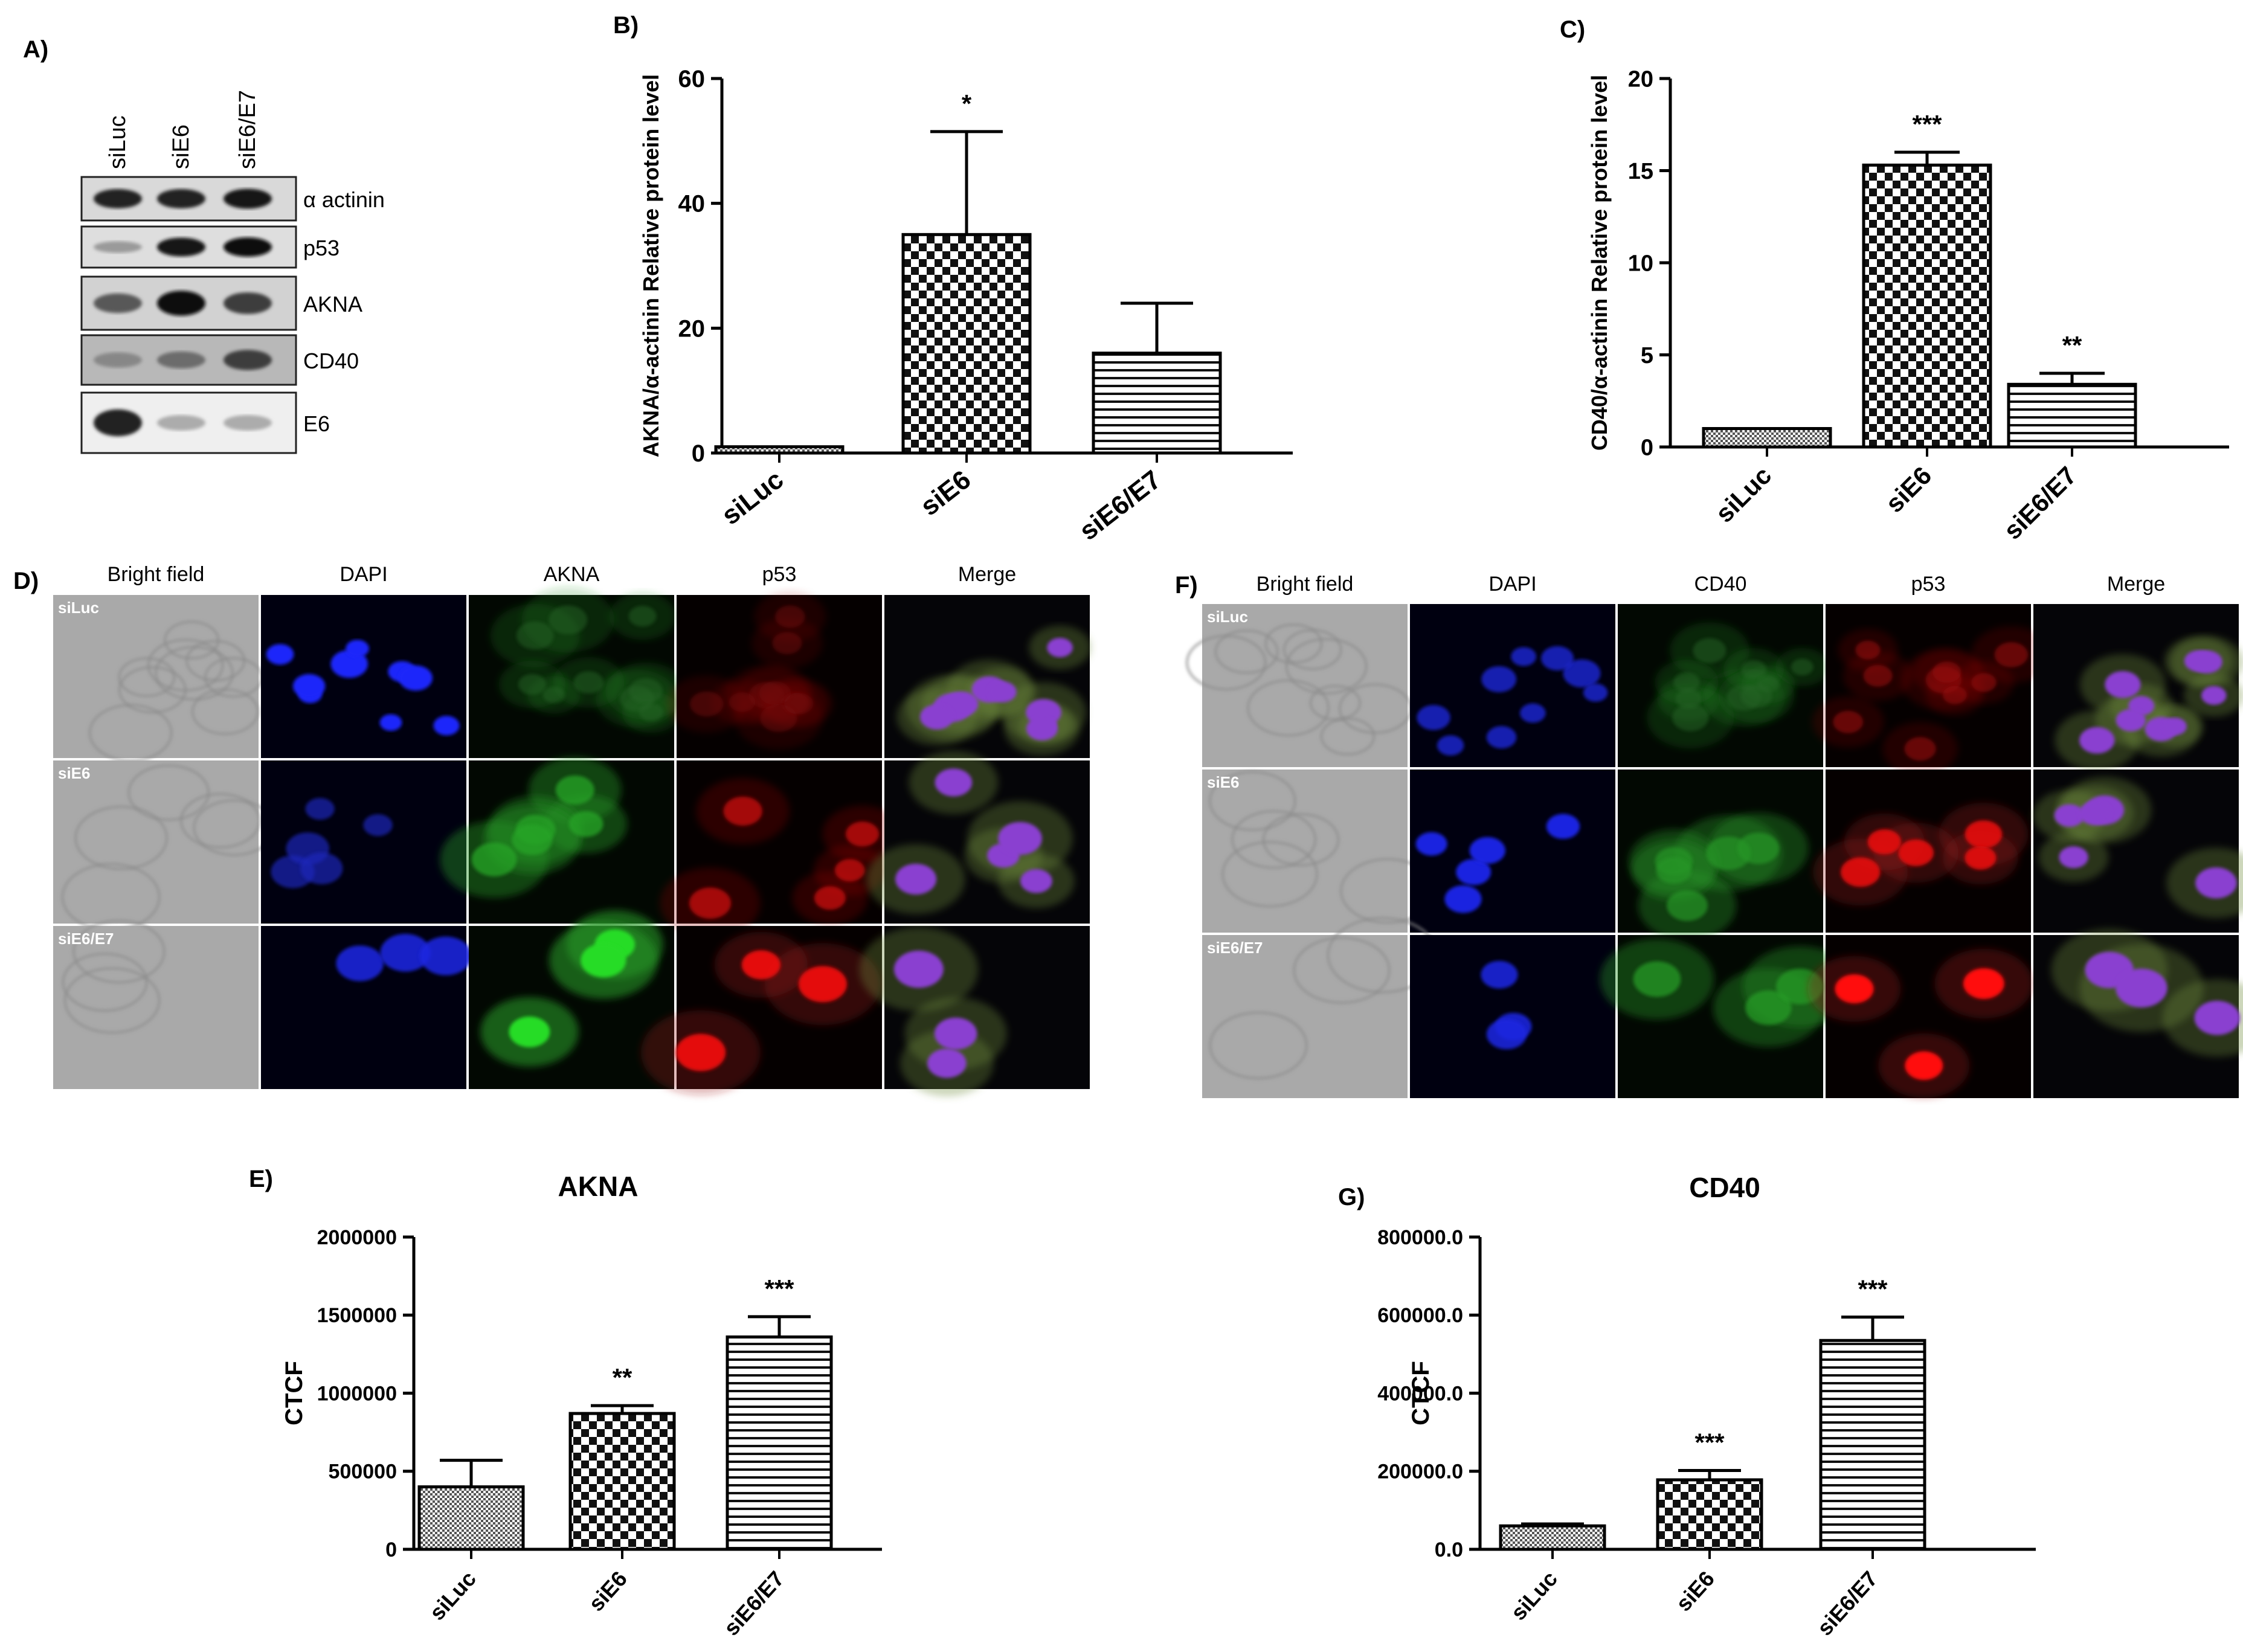 Image resolution: width=2243 pixels, height=1652 pixels. Describe the element at coordinates (181, 198) in the screenshot. I see `blot-band-actinin-sie6` at that location.